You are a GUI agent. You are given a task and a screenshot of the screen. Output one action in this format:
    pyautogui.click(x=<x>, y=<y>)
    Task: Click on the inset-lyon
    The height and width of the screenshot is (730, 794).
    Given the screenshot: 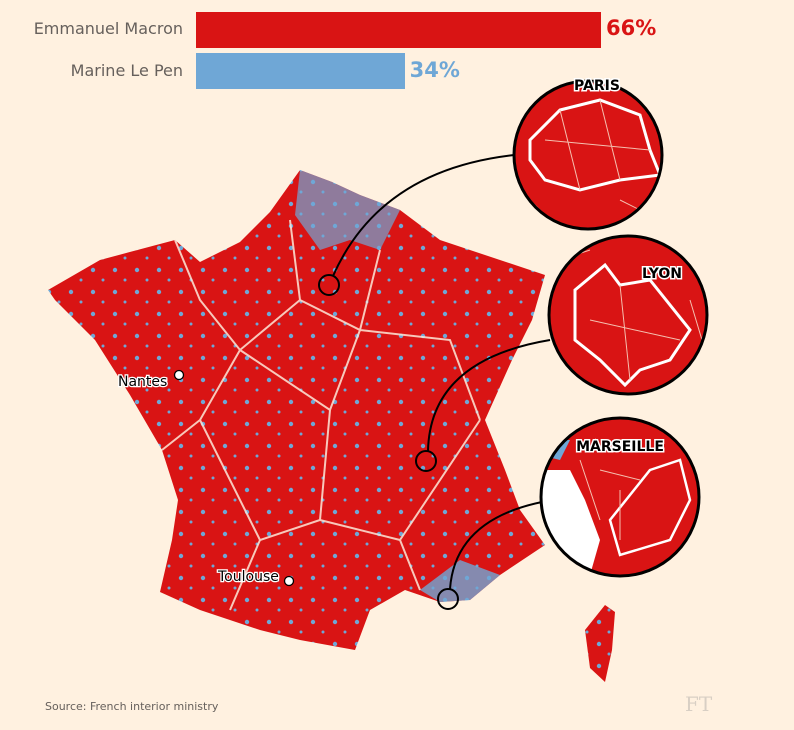 What is the action you would take?
    pyautogui.click(x=628, y=315)
    